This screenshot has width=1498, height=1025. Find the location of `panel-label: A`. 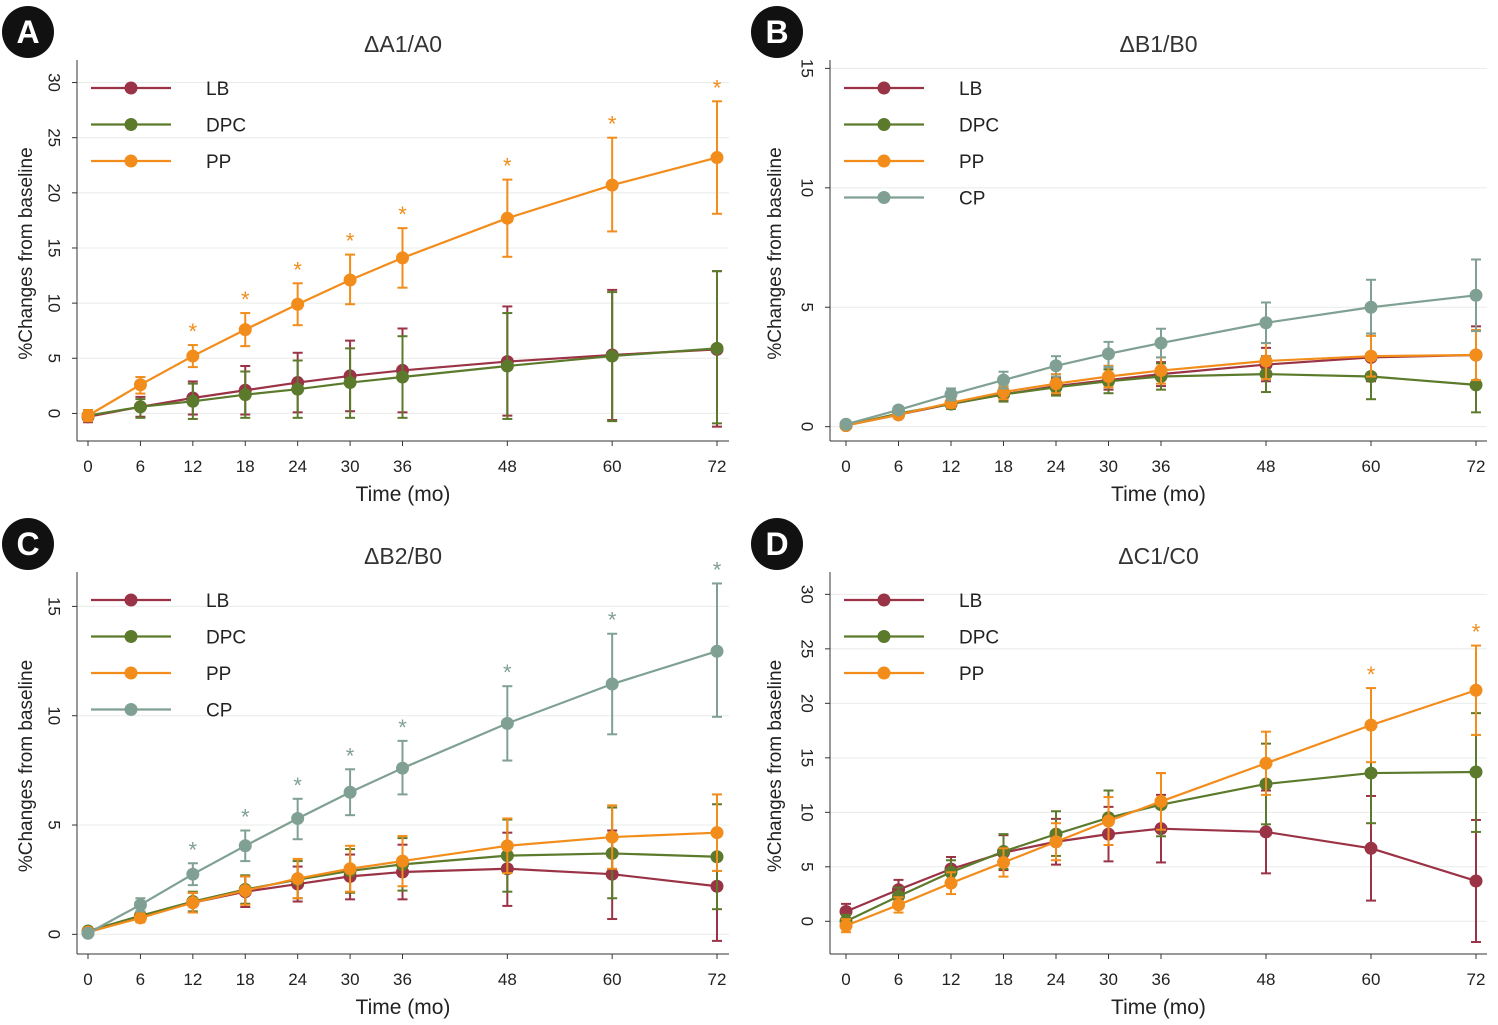

panel-label: A is located at coordinates (27, 32).